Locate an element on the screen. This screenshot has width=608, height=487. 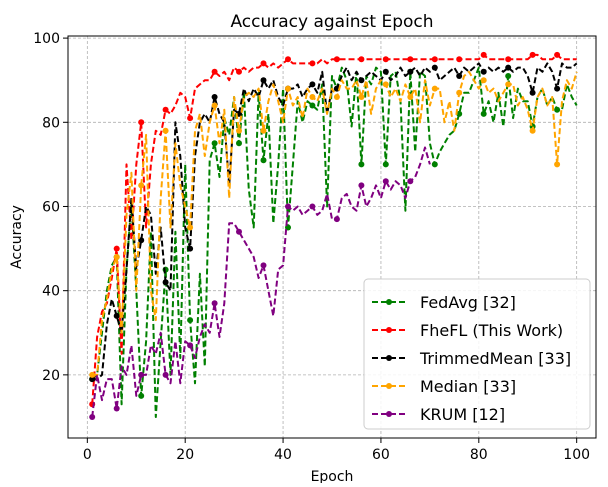
y-tick-label: 60 is located at coordinates (51, 207).